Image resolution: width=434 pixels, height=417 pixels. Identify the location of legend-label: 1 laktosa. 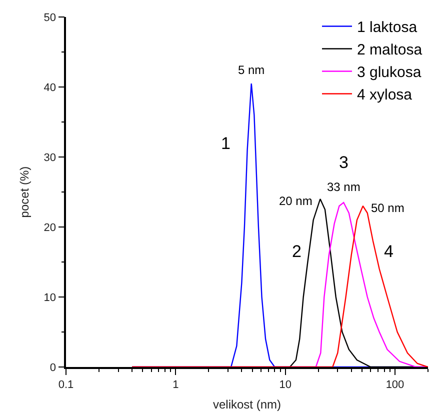
(387, 27).